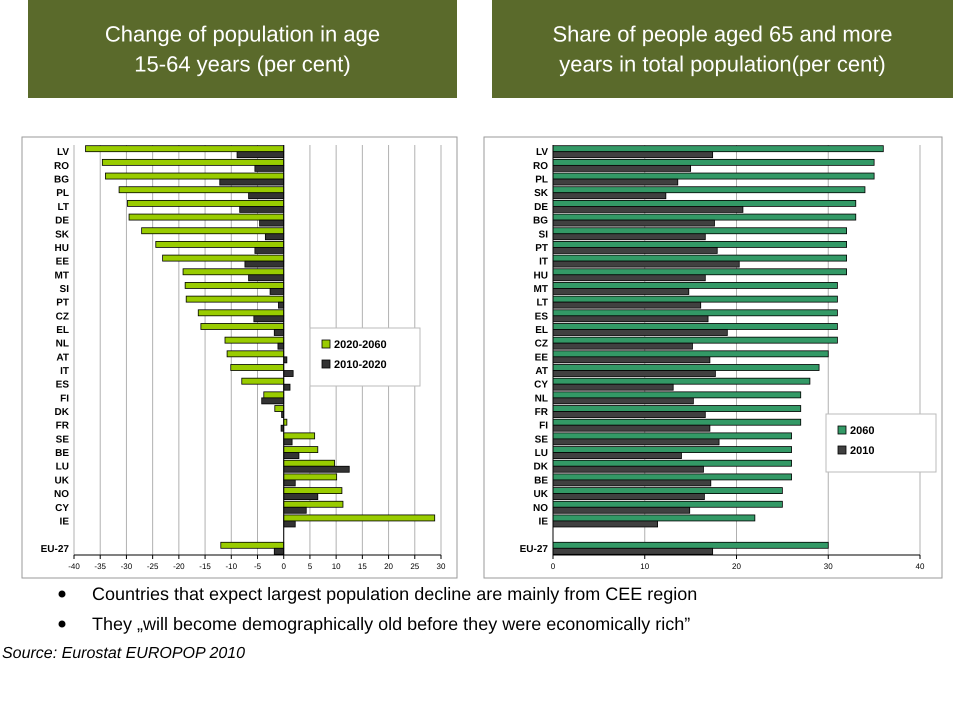 Image resolution: width=953 pixels, height=720 pixels. Describe the element at coordinates (179, 566) in the screenshot. I see `x-tick-label: -20` at that location.